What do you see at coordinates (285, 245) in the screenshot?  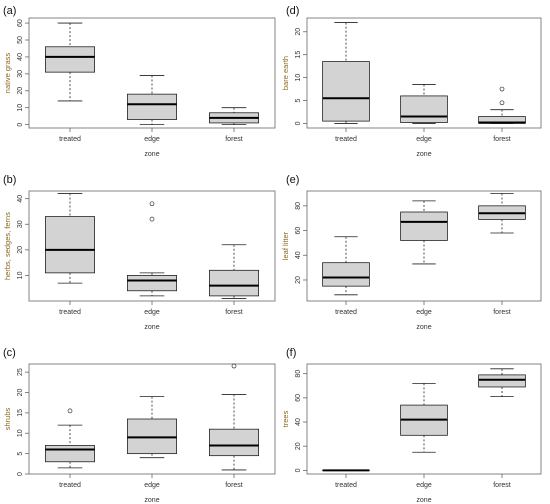 I see `y-axis-label: leaf litter` at bounding box center [285, 245].